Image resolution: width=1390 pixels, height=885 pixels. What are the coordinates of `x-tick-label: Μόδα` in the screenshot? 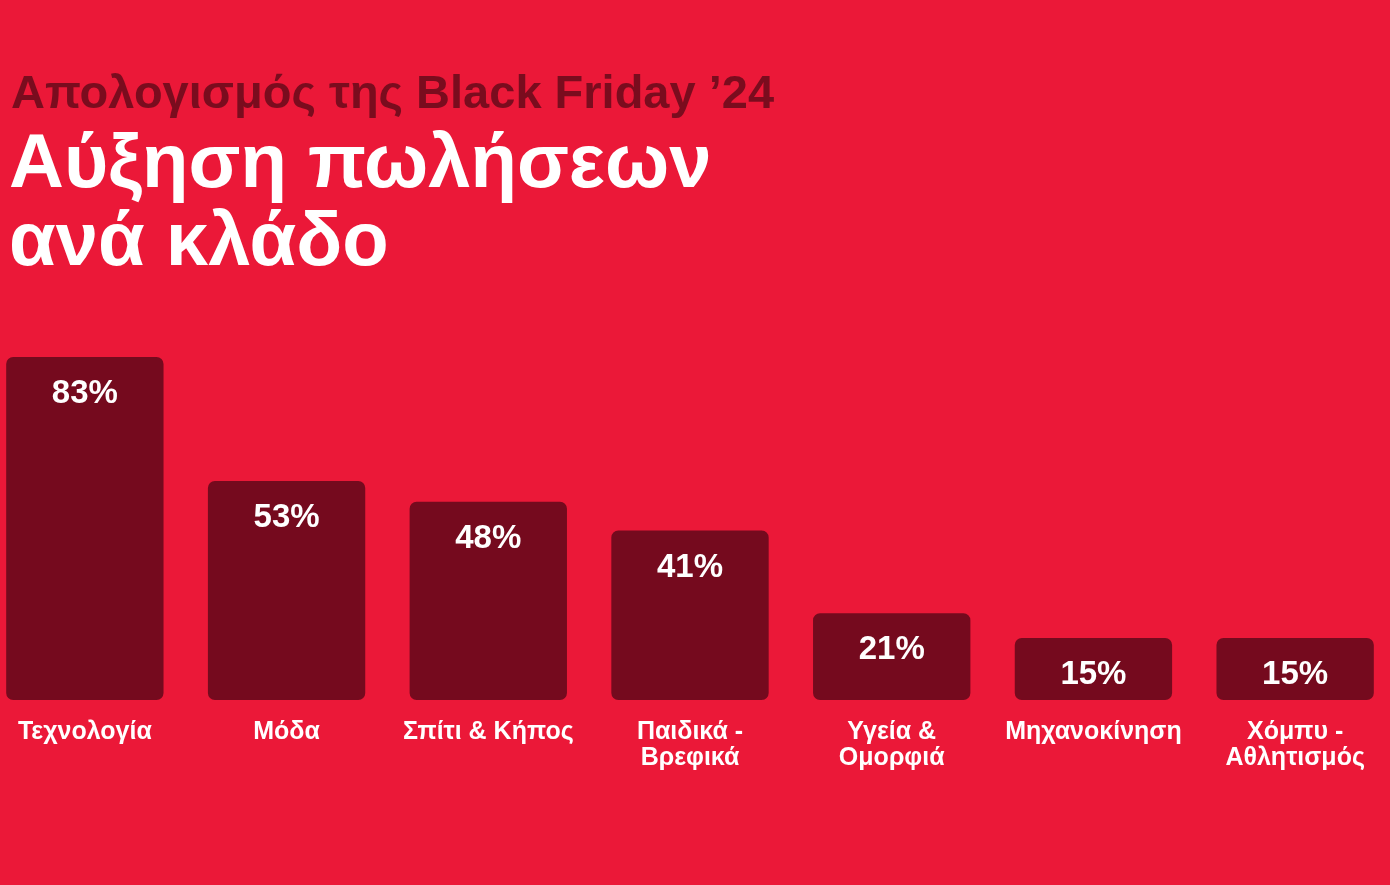 It's located at (287, 730).